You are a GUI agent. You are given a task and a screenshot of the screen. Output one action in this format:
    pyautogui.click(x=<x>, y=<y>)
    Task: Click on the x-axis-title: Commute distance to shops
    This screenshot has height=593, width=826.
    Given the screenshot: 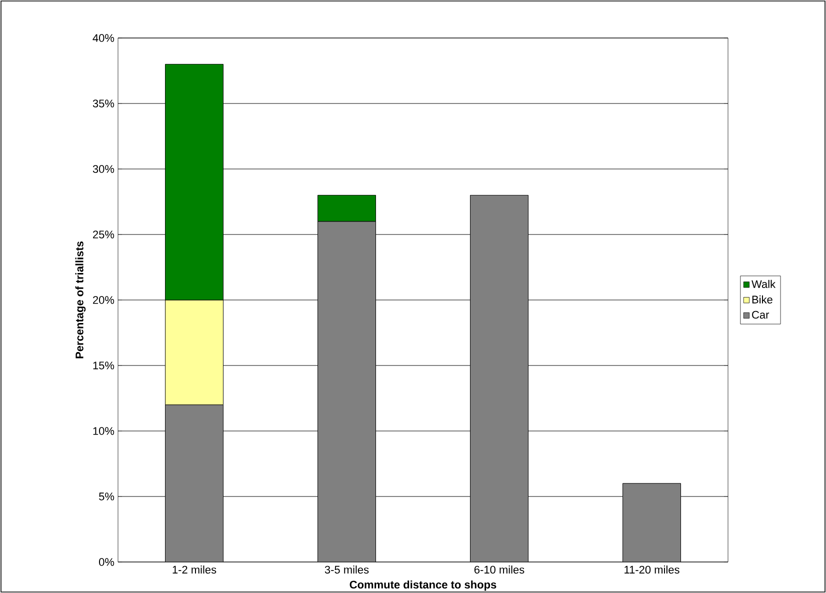 What is the action you would take?
    pyautogui.click(x=423, y=585)
    